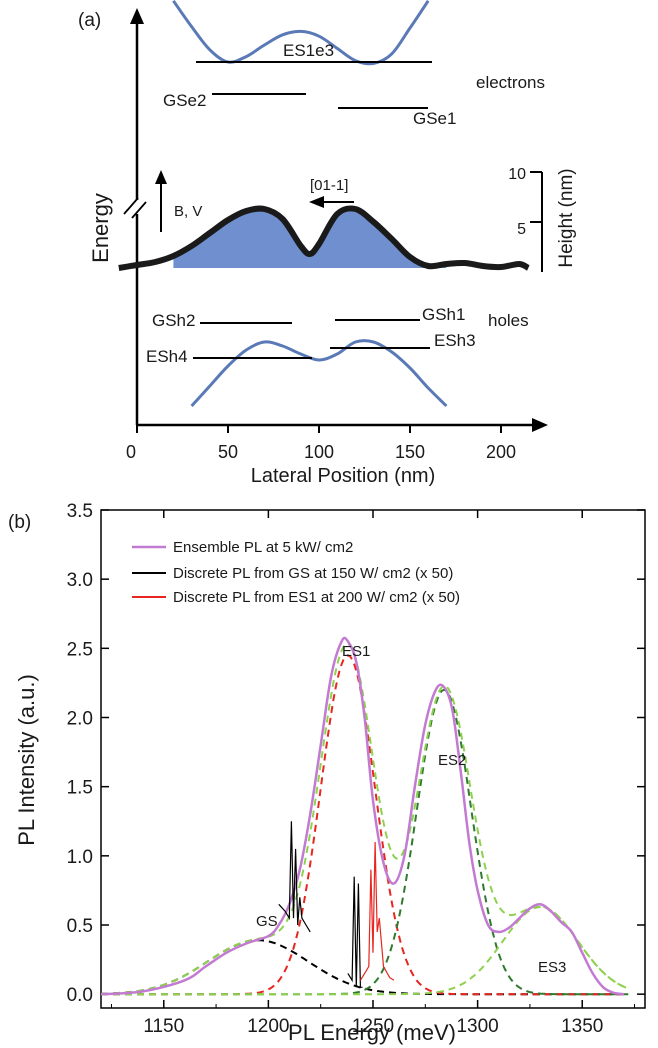  Describe the element at coordinates (80, 649) in the screenshot. I see `y-tick-label: 2.5` at that location.